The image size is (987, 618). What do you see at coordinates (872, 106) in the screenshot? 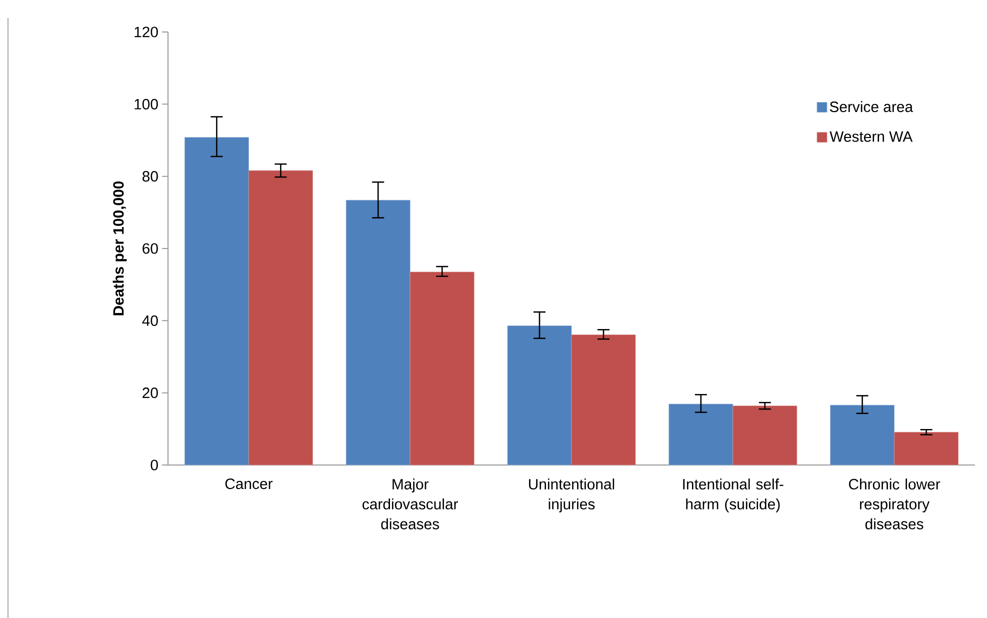
I see `legend-label: Service area` at bounding box center [872, 106].